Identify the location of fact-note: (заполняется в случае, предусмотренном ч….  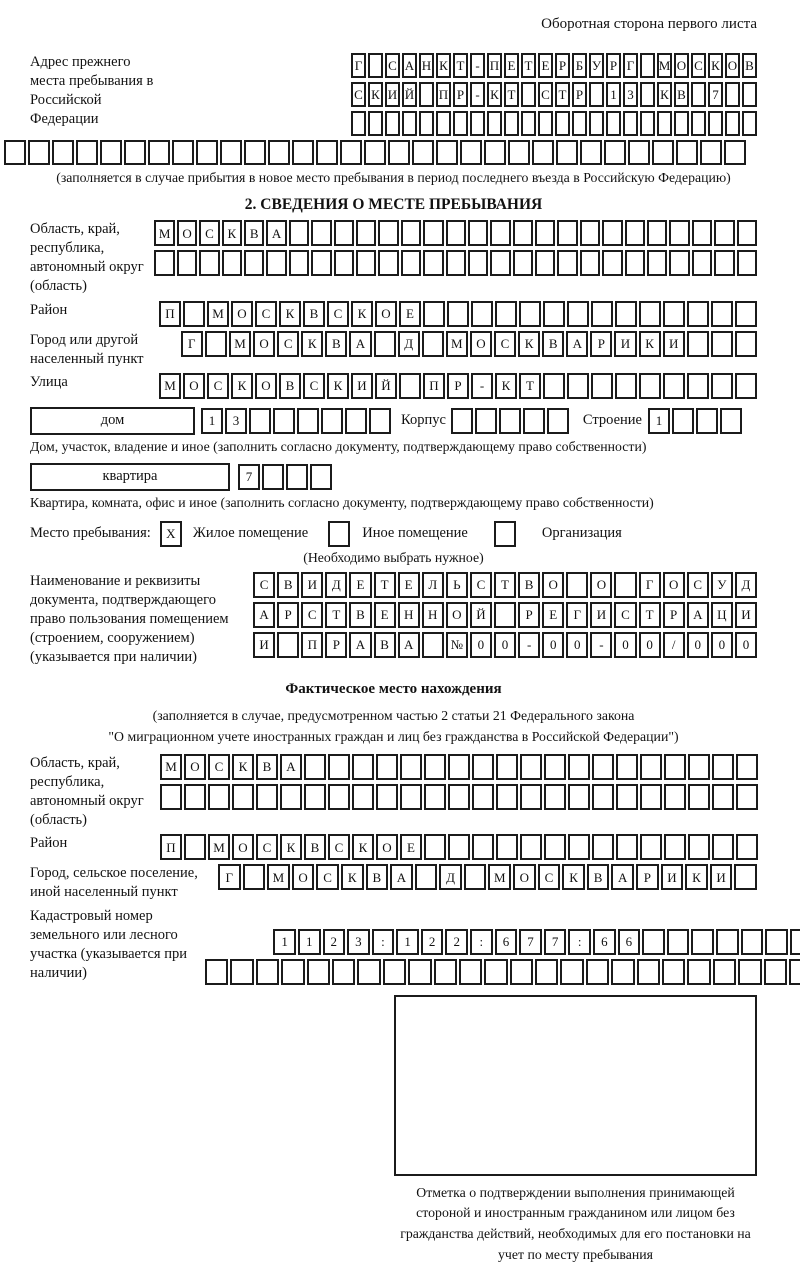
(393, 726).